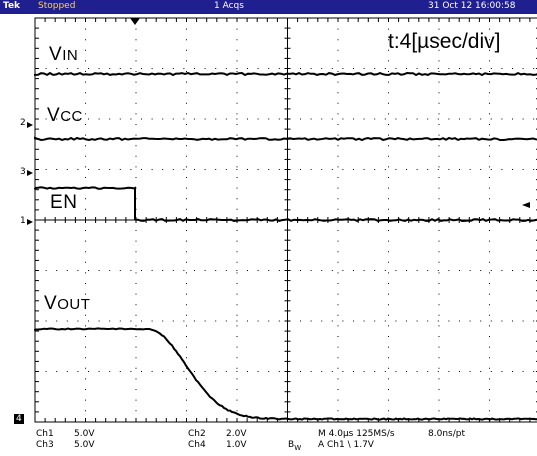 The image size is (537, 456). Describe the element at coordinates (23, 172) in the screenshot. I see `ch3-marker: 3` at that location.